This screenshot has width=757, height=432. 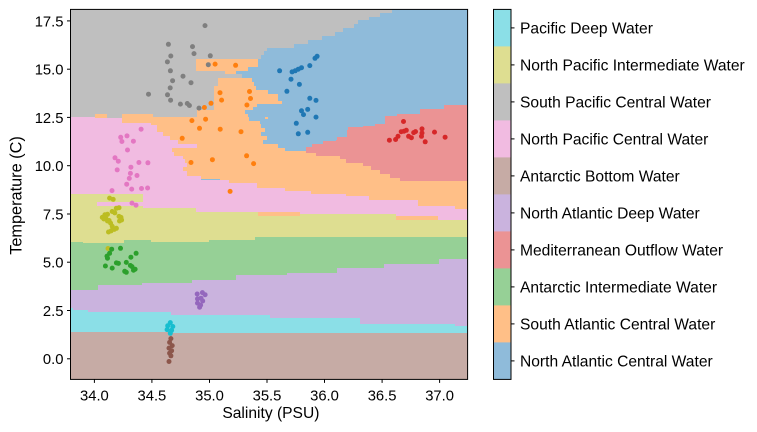 I want to click on svg-text: 12.5, so click(x=49, y=119).